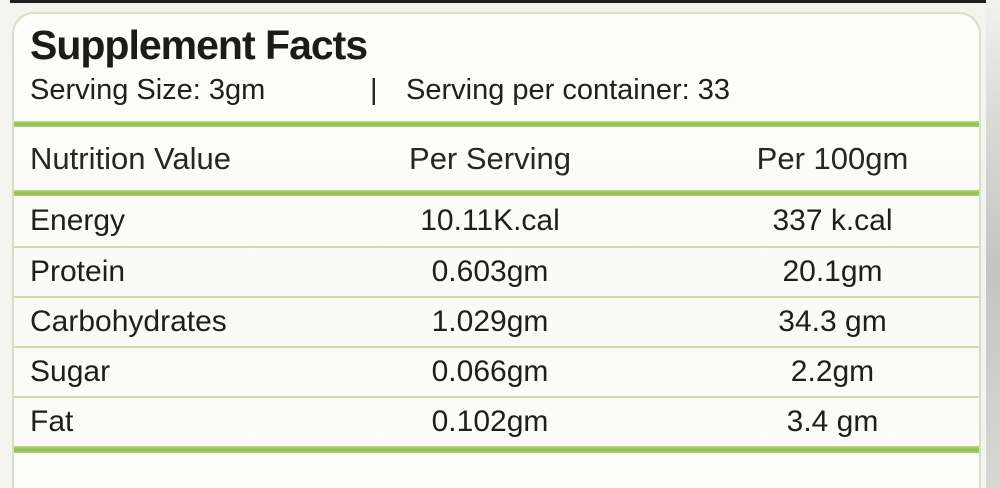 This screenshot has height=488, width=1000. Describe the element at coordinates (490, 322) in the screenshot. I see `per-serving-value: 1.029gm` at that location.